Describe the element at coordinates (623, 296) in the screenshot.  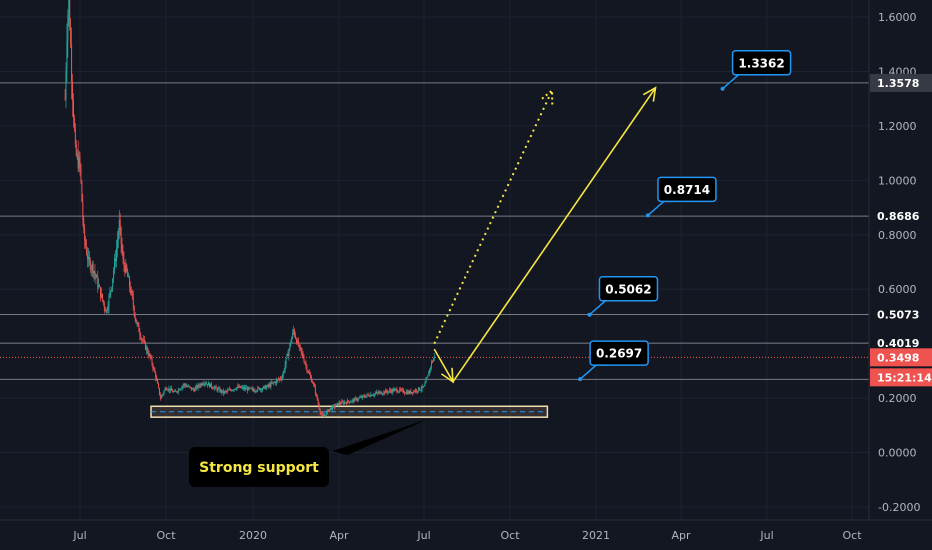
I see `target-callout: 0.5062` at that location.